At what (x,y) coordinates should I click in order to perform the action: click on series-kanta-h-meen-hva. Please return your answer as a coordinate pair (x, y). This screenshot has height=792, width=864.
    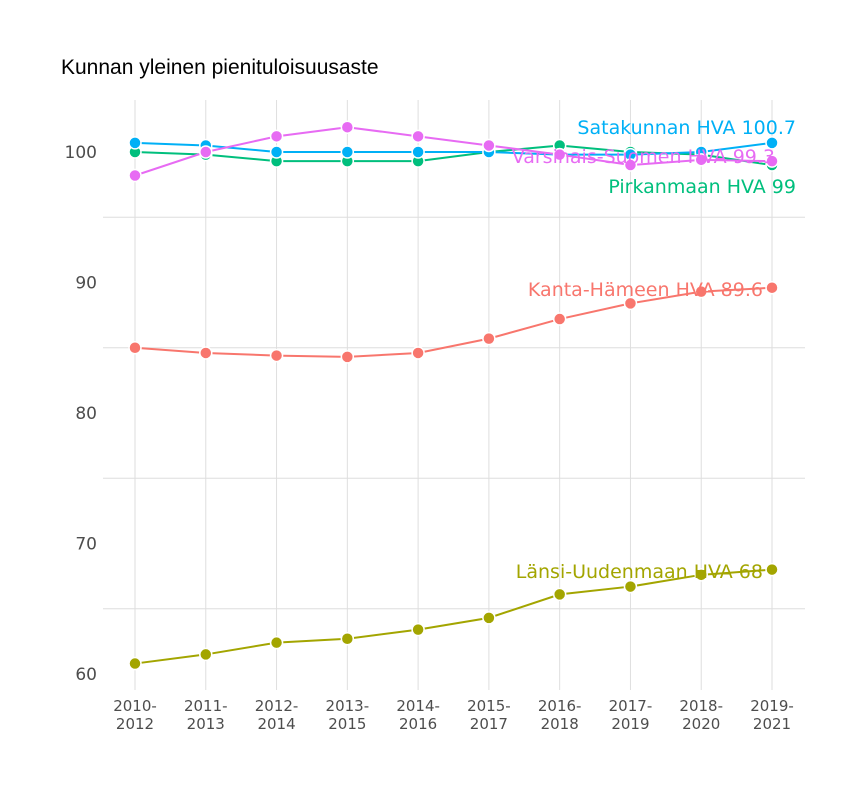
    Looking at the image, I should click on (453, 322).